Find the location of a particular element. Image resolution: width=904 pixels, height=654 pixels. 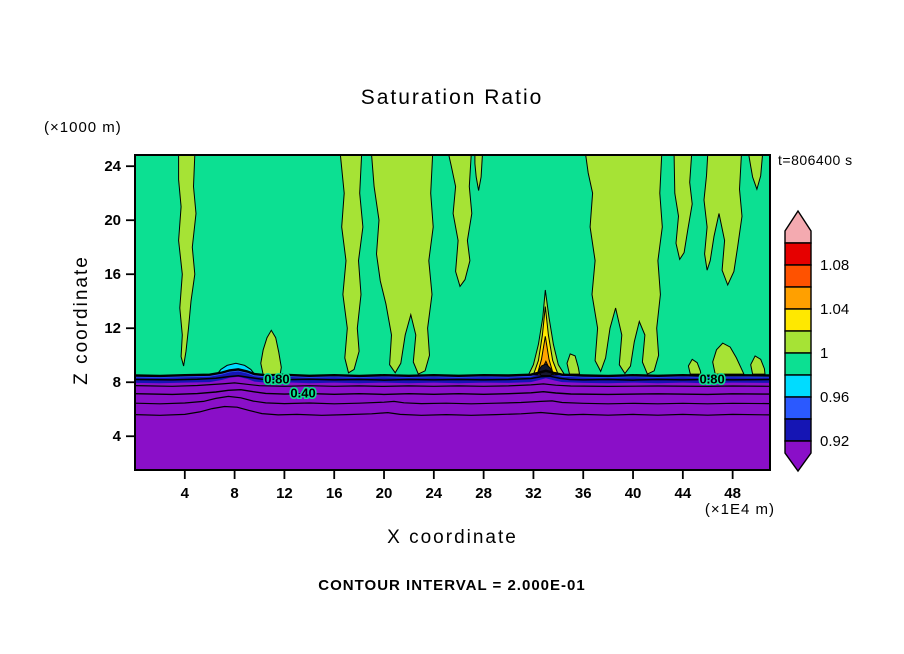

x-tick-label: 40 is located at coordinates (633, 493).